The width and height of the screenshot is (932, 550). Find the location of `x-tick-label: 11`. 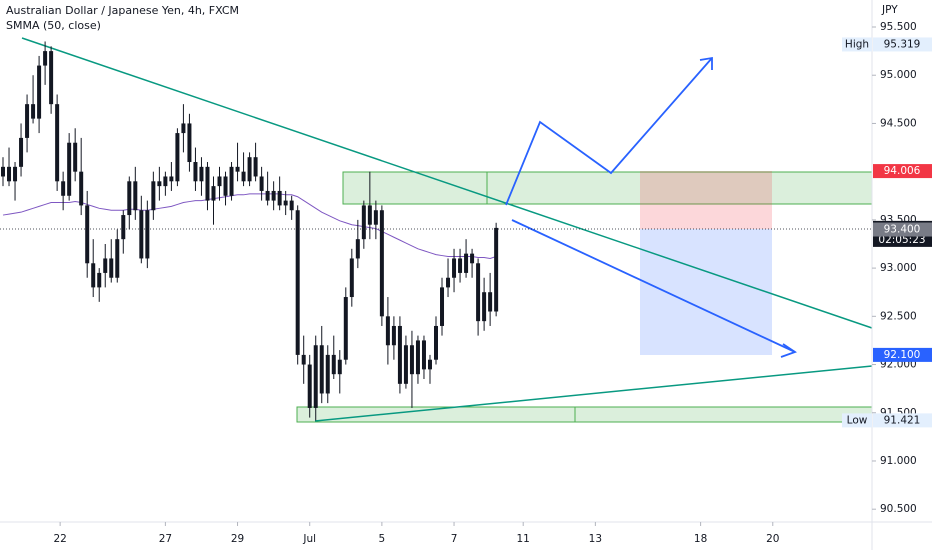

x-tick-label: 11 is located at coordinates (523, 539).